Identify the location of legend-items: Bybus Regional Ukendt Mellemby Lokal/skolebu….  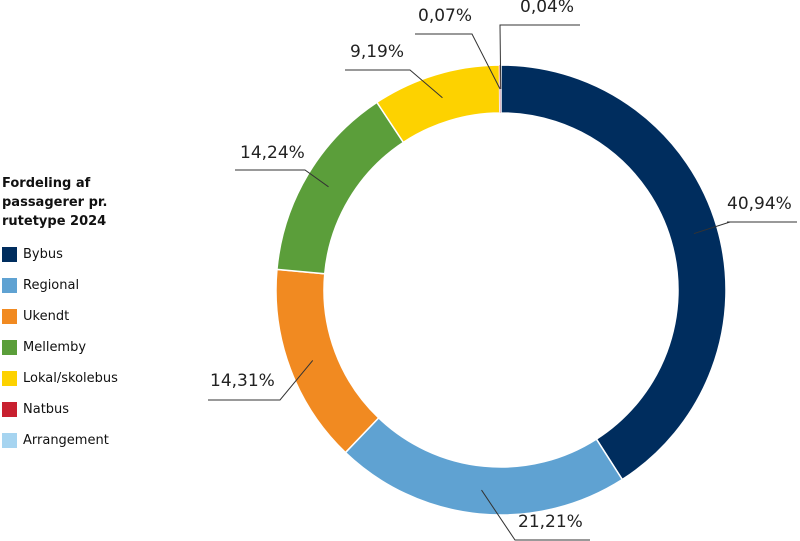
(102, 347).